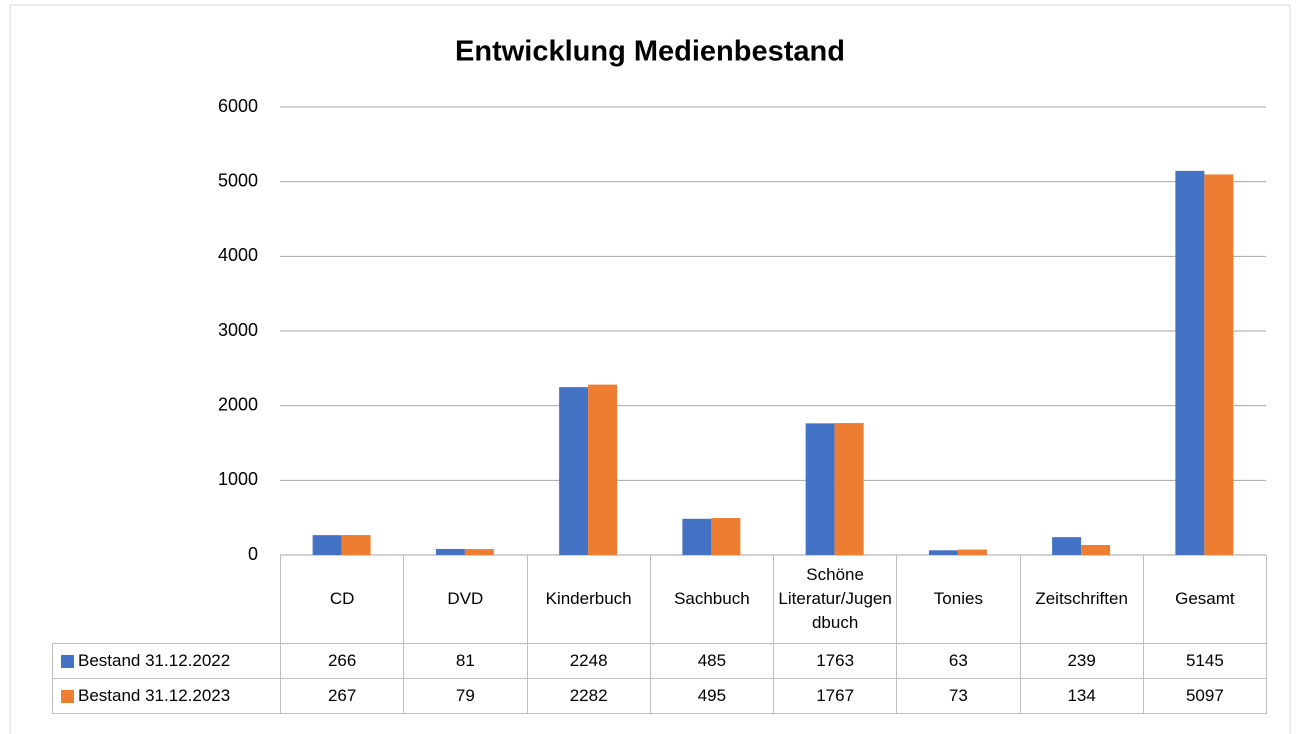  I want to click on category-label: Zeitschriften, so click(1081, 599).